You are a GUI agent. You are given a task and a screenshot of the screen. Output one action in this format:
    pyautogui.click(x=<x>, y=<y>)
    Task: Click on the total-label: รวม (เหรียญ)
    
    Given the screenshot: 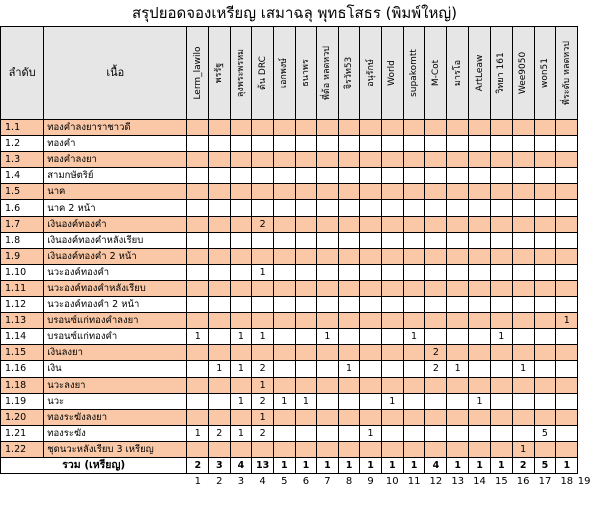 What is the action you would take?
    pyautogui.click(x=94, y=465)
    